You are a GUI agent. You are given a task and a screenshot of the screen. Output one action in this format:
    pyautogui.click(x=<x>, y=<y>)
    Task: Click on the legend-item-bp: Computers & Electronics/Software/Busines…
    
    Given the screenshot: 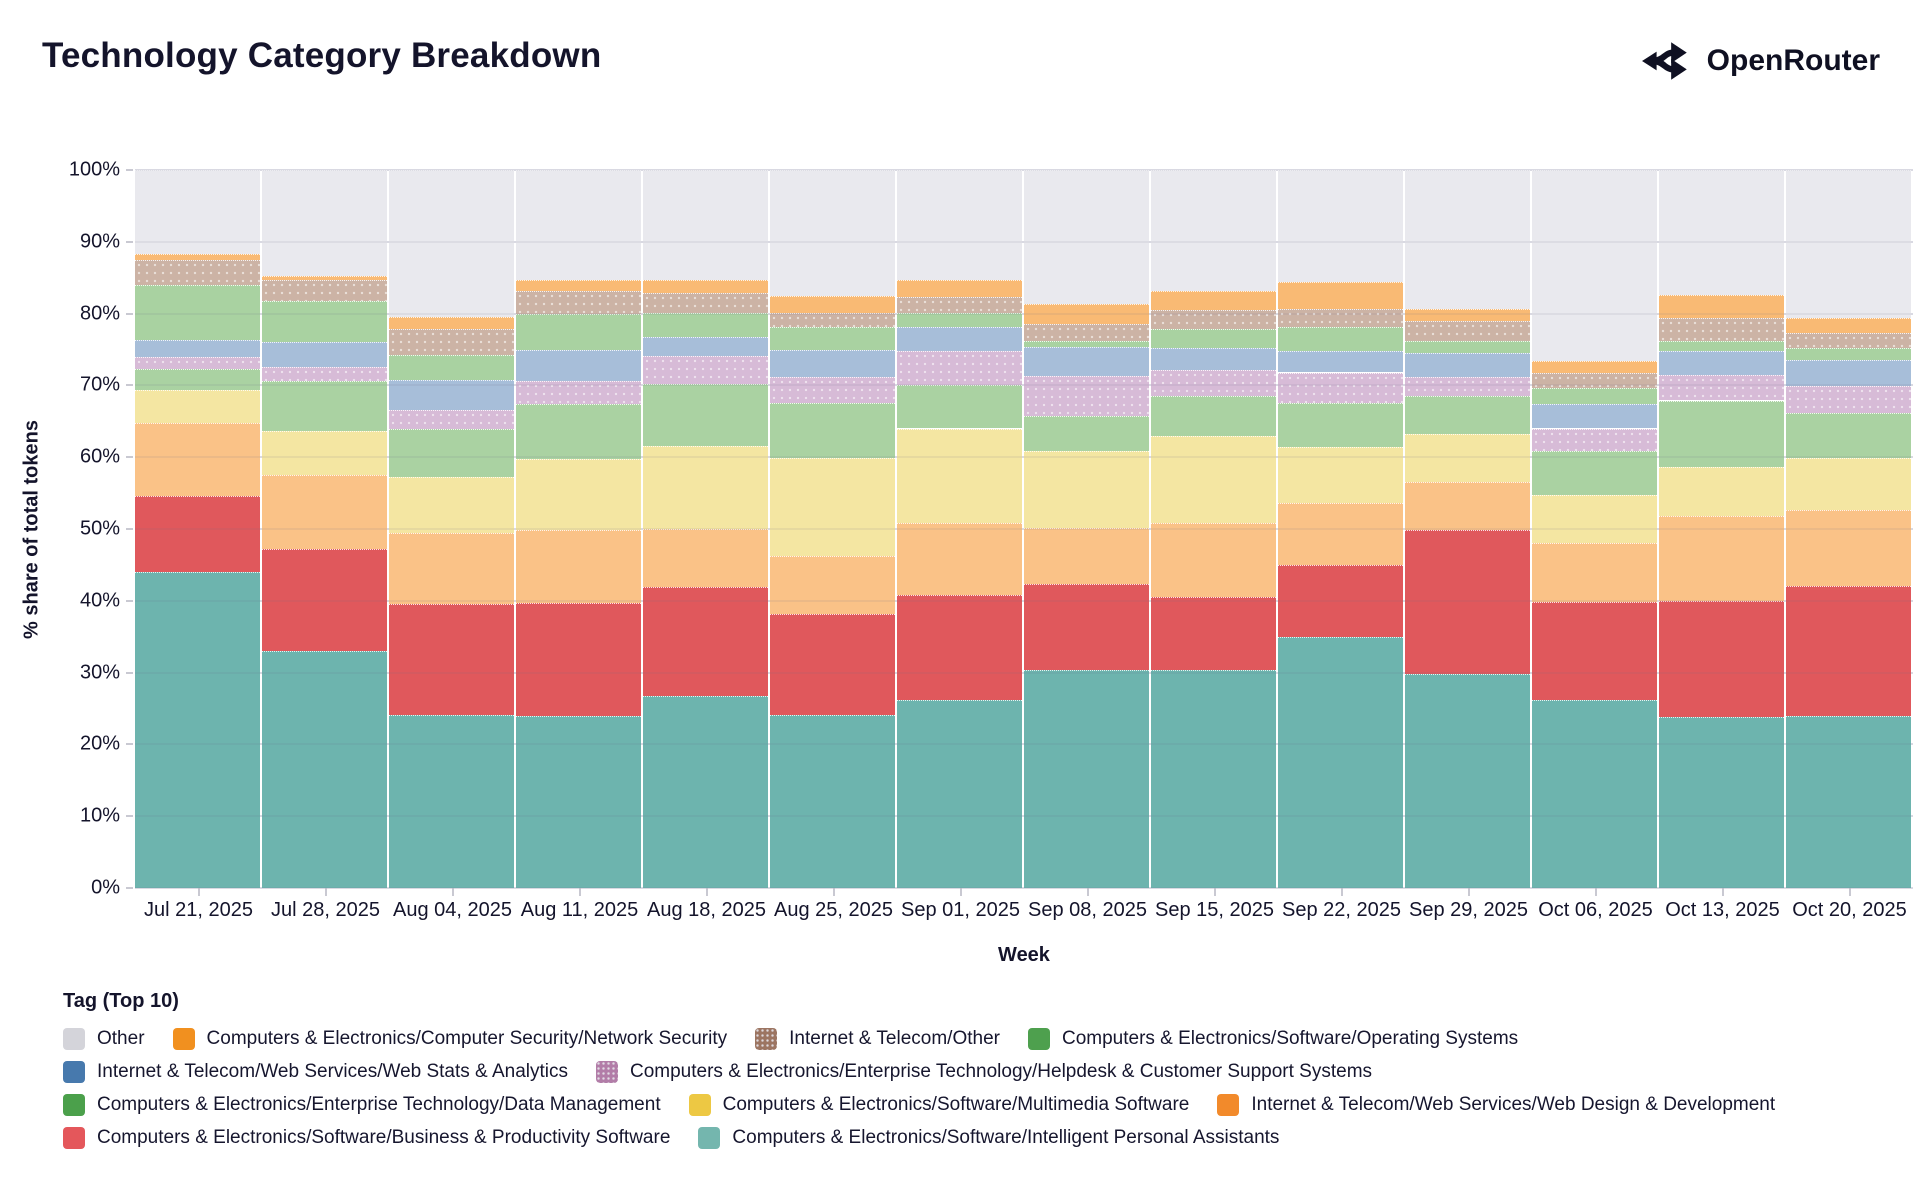 What is the action you would take?
    pyautogui.click(x=366, y=1138)
    